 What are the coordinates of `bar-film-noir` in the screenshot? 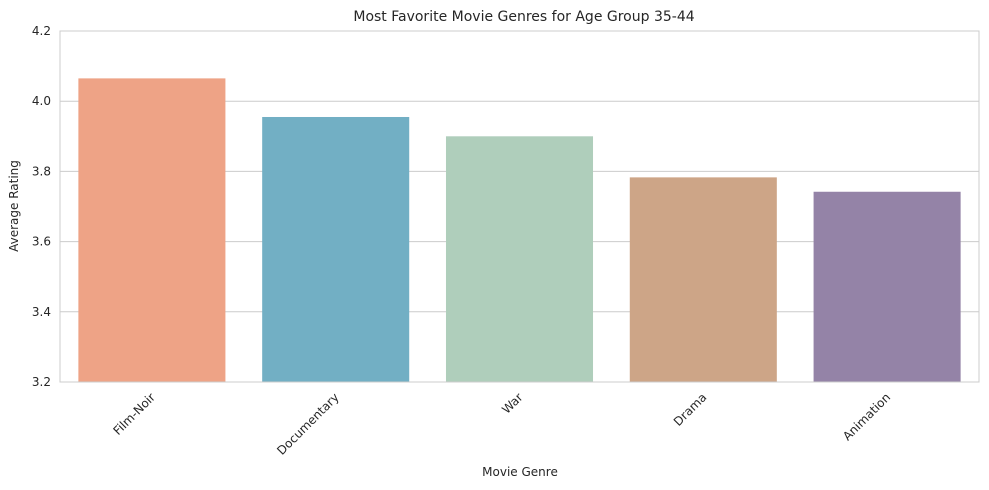 It's located at (152, 230).